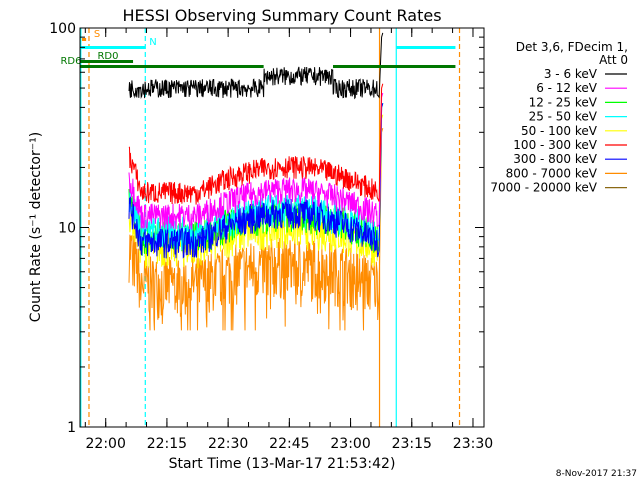 Image resolution: width=640 pixels, height=480 pixels. What do you see at coordinates (571, 74) in the screenshot?
I see `legend-label: 3 - 6 keV` at bounding box center [571, 74].